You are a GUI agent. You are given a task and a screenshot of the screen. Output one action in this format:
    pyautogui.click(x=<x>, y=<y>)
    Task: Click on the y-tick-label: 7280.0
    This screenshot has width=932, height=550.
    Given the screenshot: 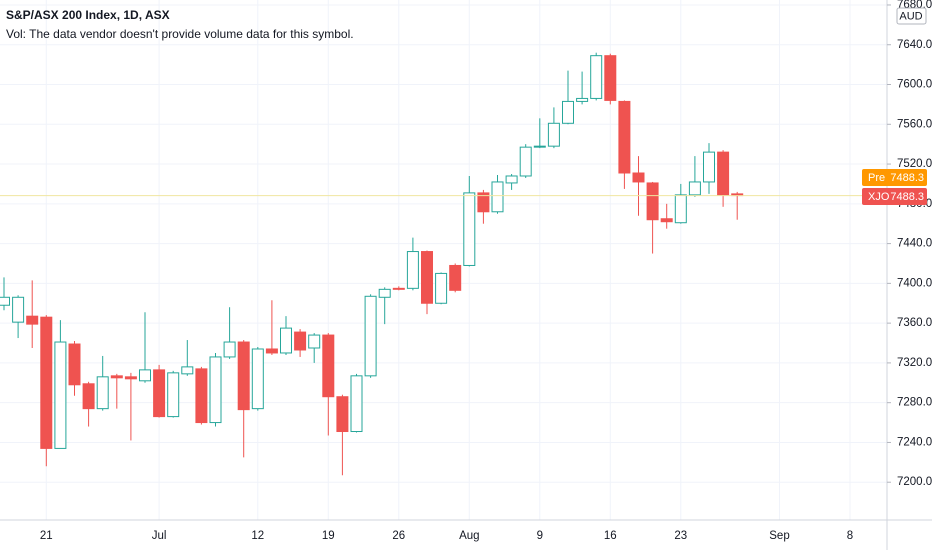 What is the action you would take?
    pyautogui.click(x=914, y=403)
    